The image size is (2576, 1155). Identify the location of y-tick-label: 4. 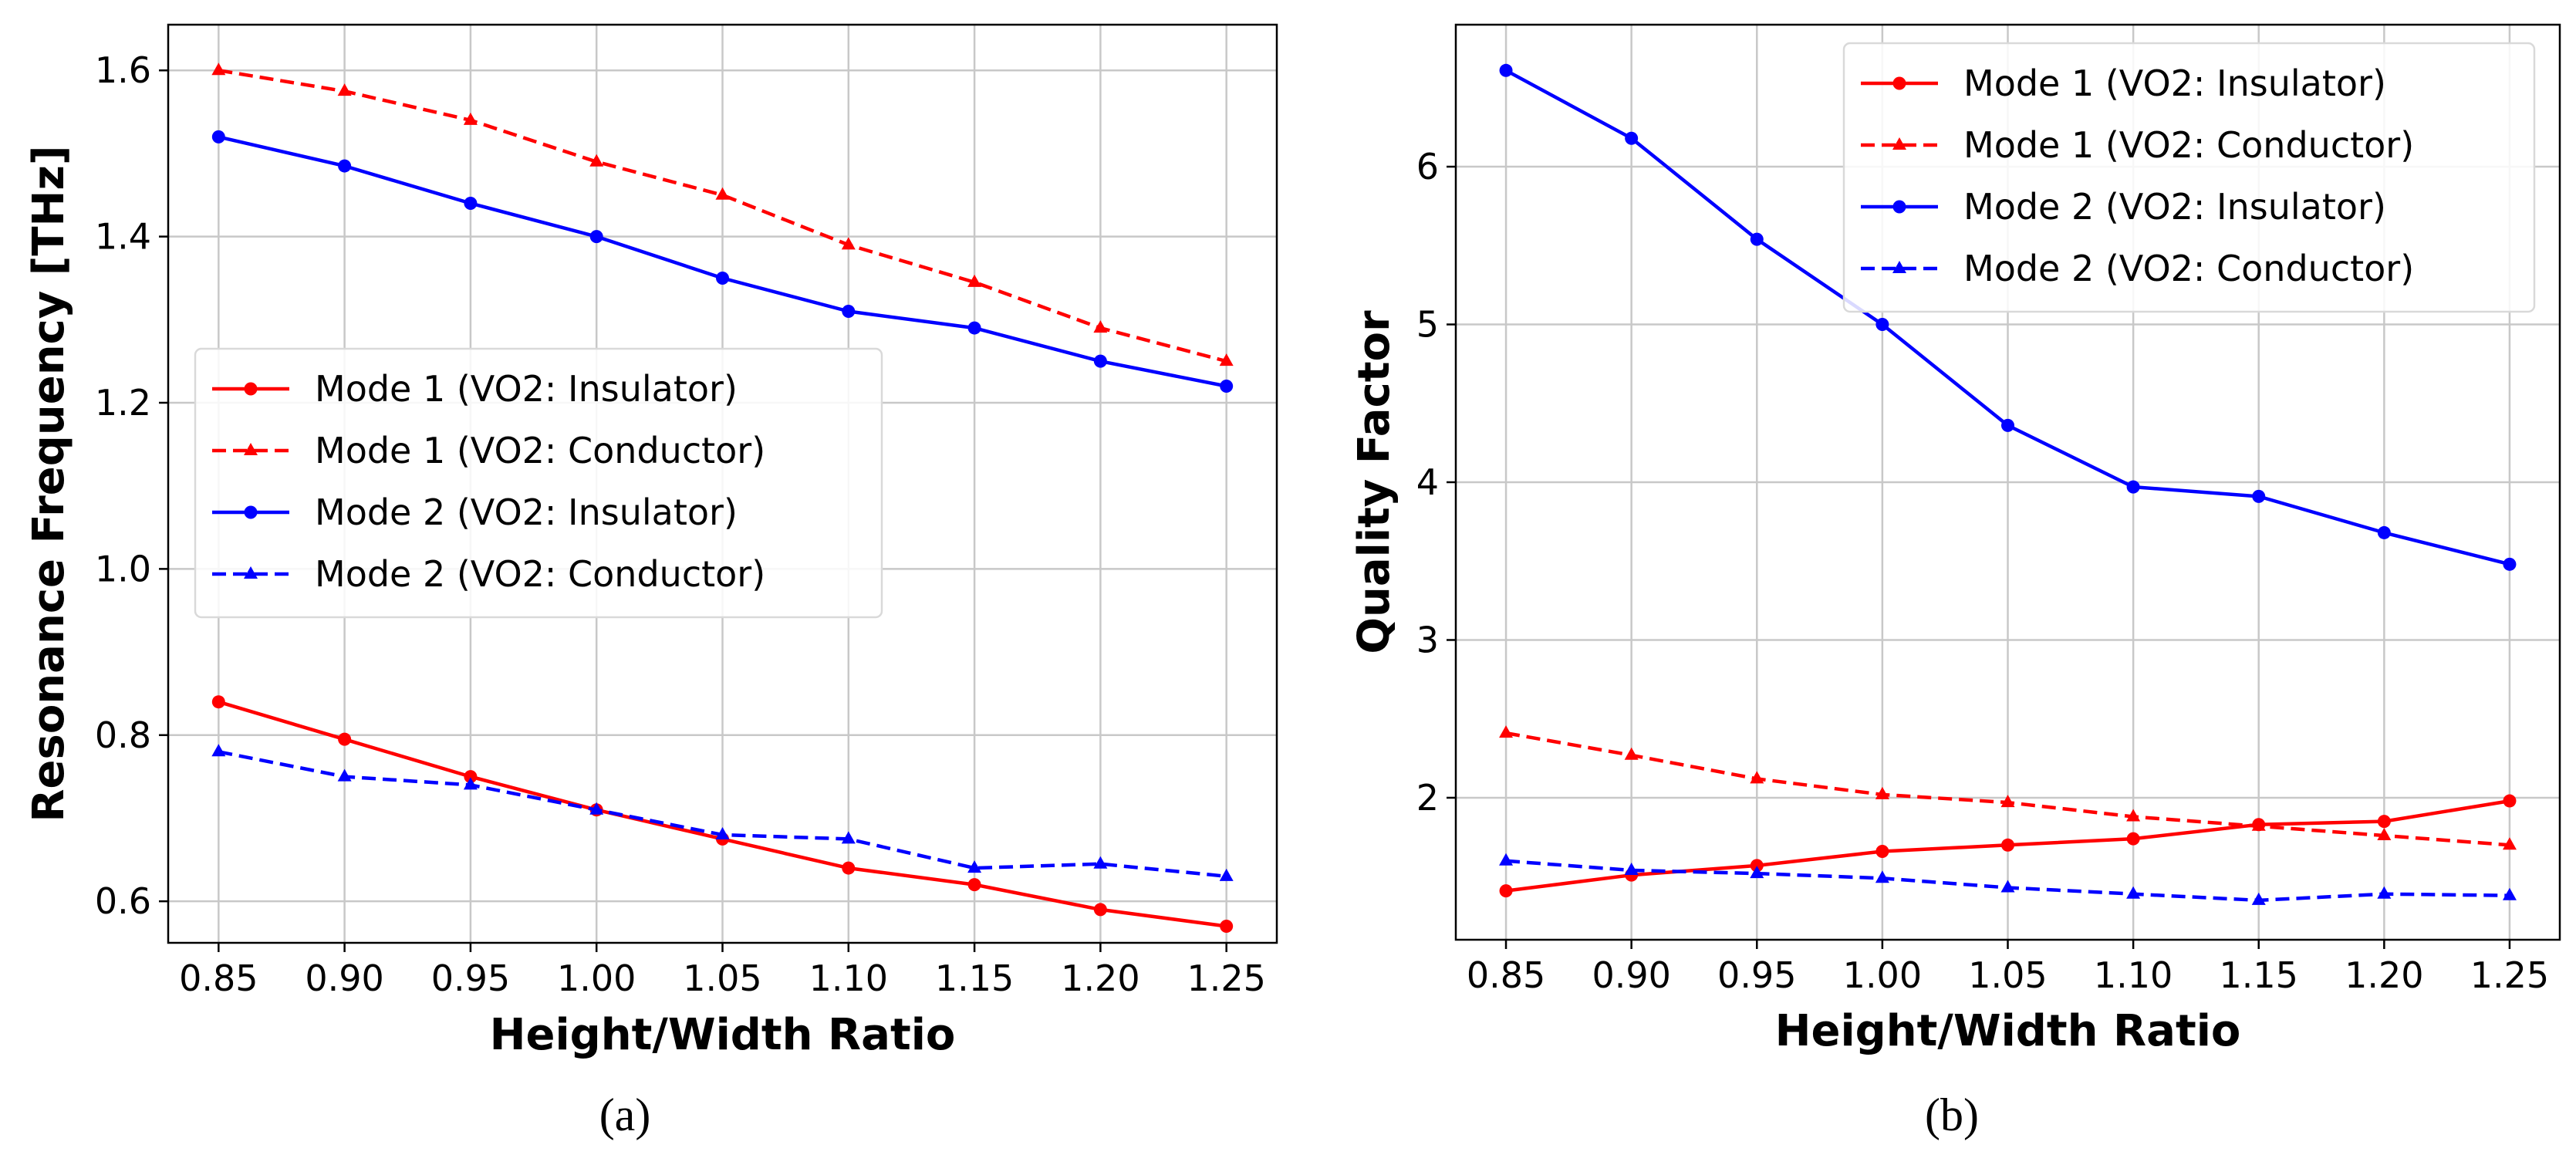
(1428, 482).